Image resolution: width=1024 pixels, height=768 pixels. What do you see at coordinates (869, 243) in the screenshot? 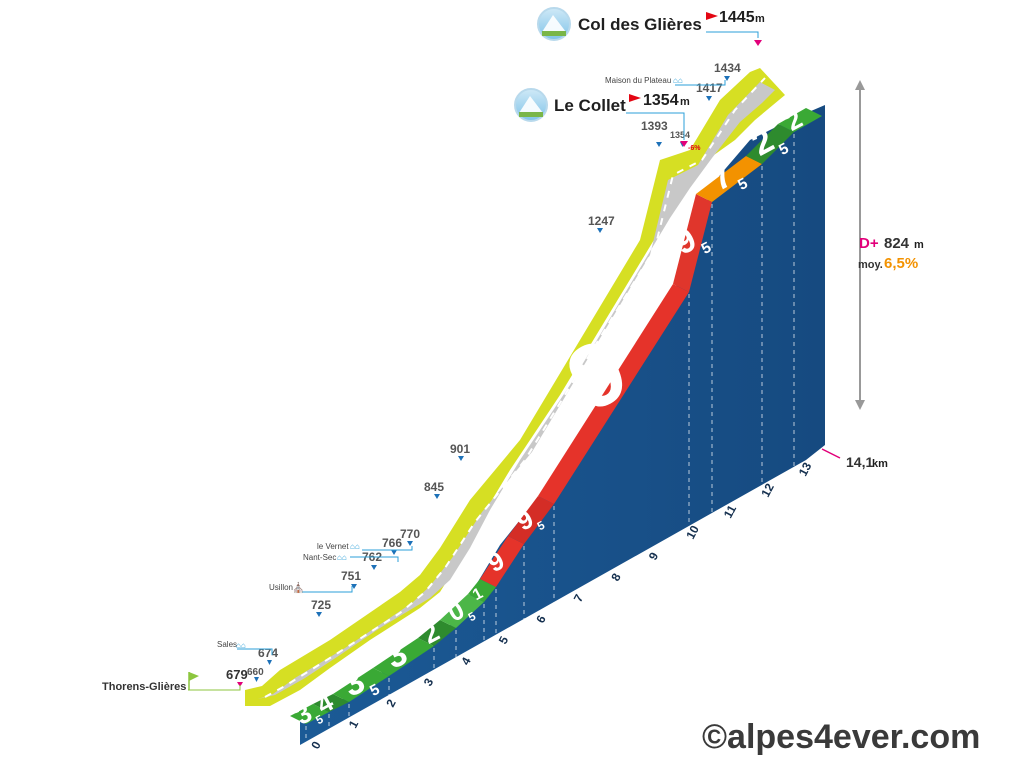
I see `dplus-label: D+` at bounding box center [869, 243].